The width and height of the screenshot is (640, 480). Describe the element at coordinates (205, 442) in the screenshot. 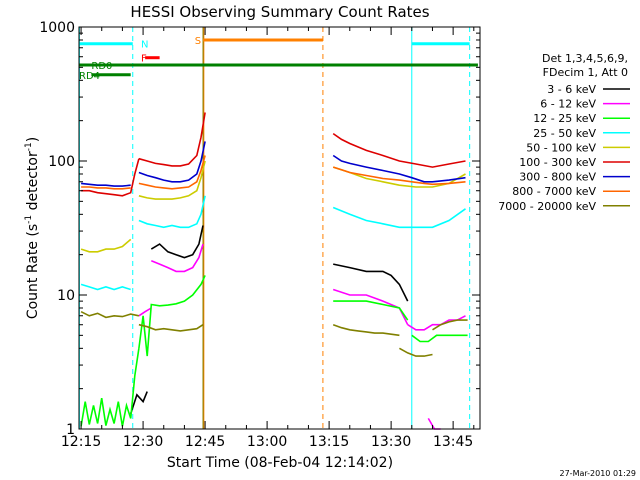

I see `x-tick-label-2: 12:45` at that location.